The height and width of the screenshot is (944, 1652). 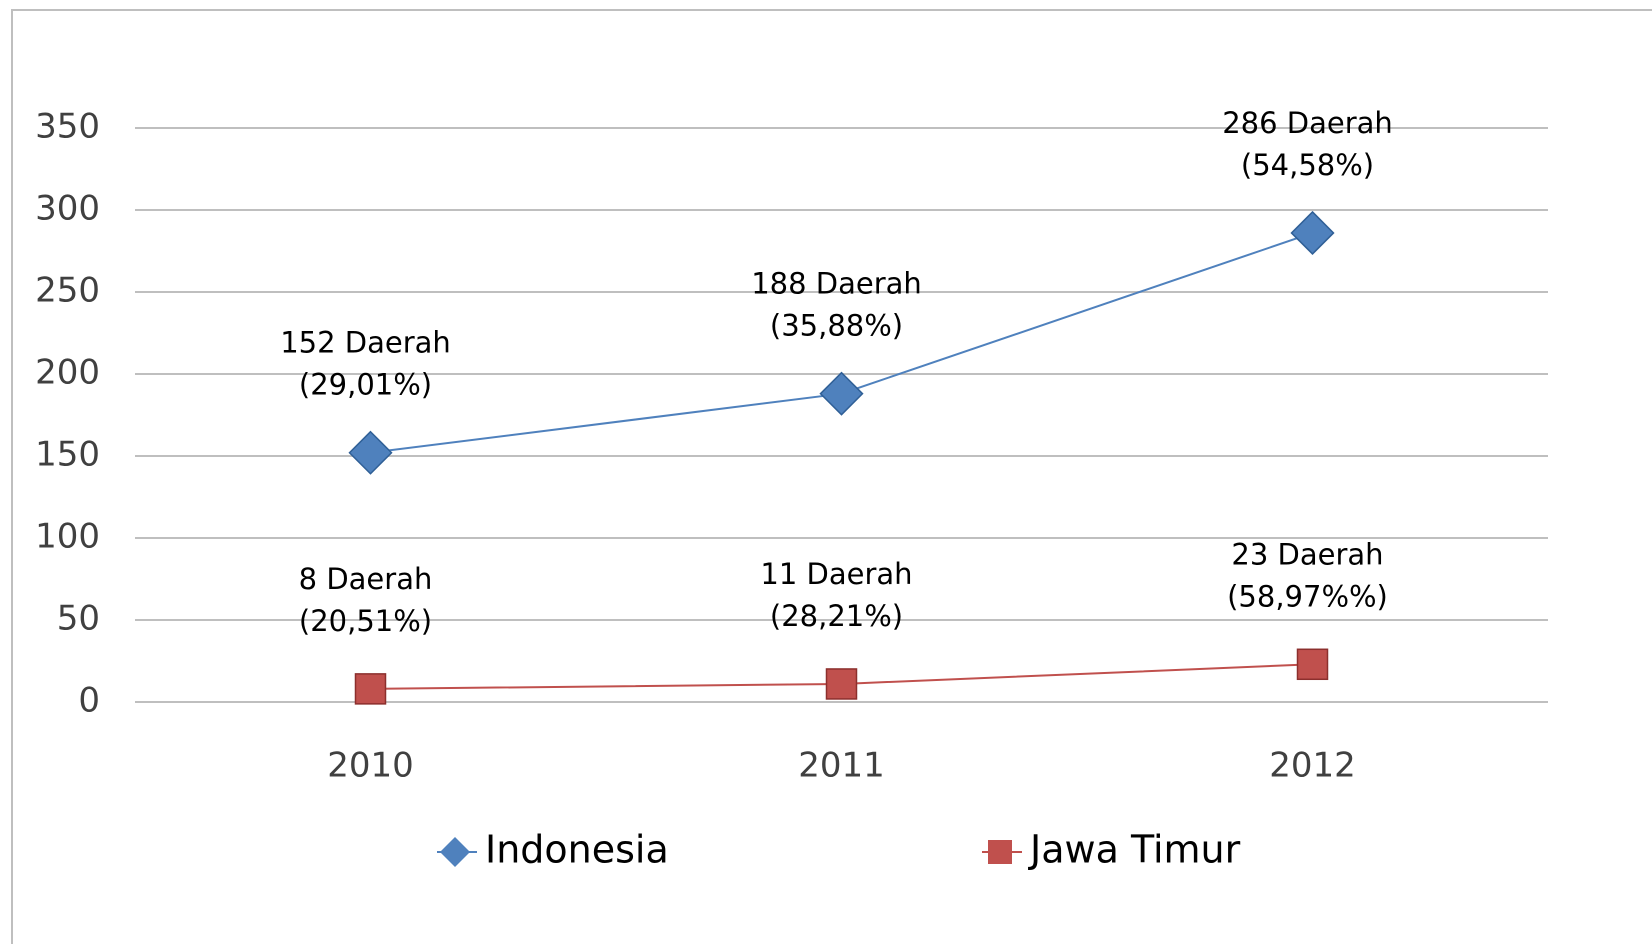 I want to click on x-tick-label: 2010, so click(x=370, y=766).